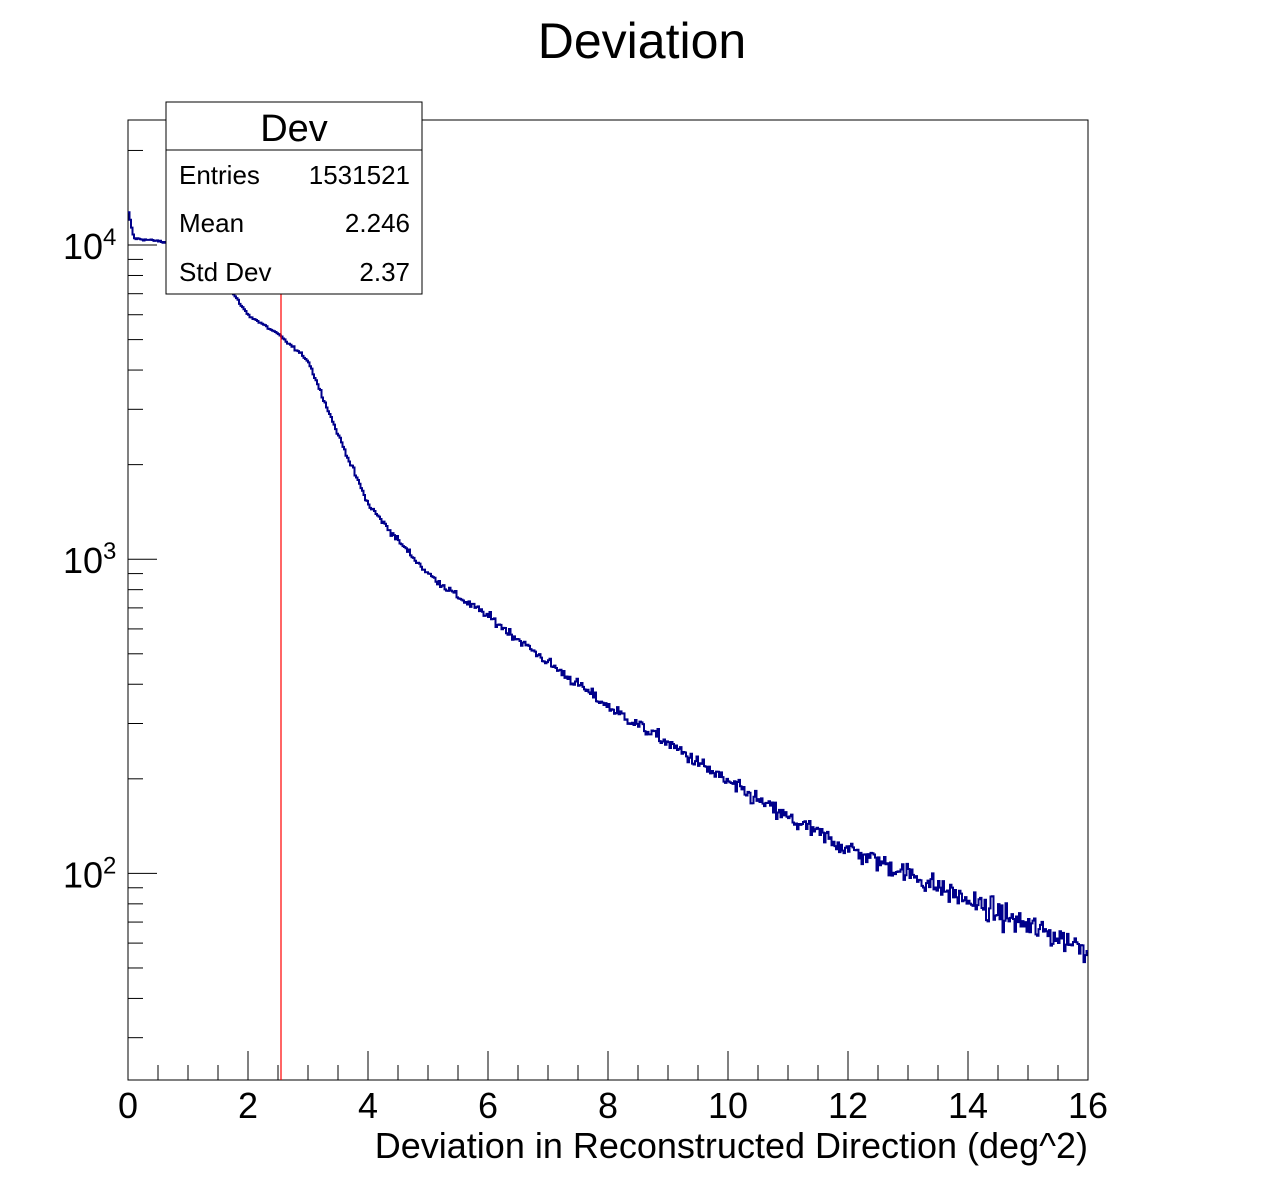 This screenshot has height=1200, width=1280. Describe the element at coordinates (142, 594) in the screenshot. I see `y-axis-ticks` at that location.